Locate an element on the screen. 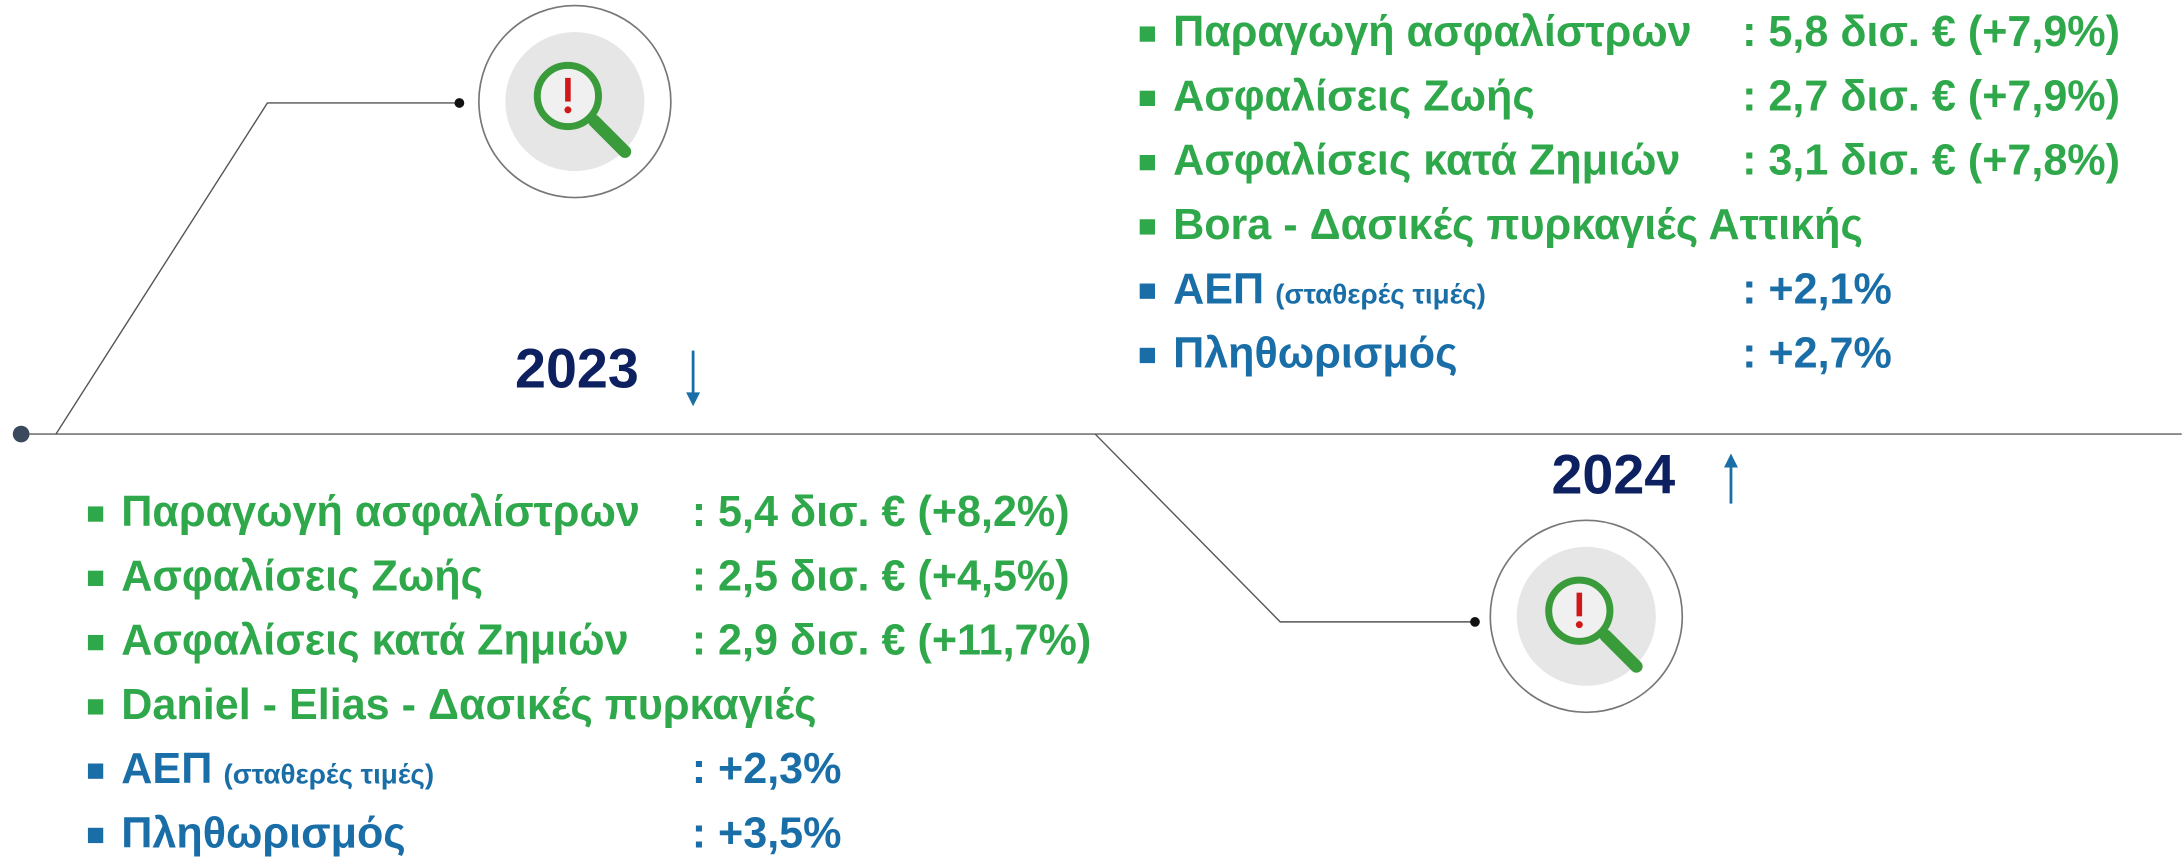  item-label: Bora - Δασικές πυρκαγιές Αττικής is located at coordinates (1518, 225).